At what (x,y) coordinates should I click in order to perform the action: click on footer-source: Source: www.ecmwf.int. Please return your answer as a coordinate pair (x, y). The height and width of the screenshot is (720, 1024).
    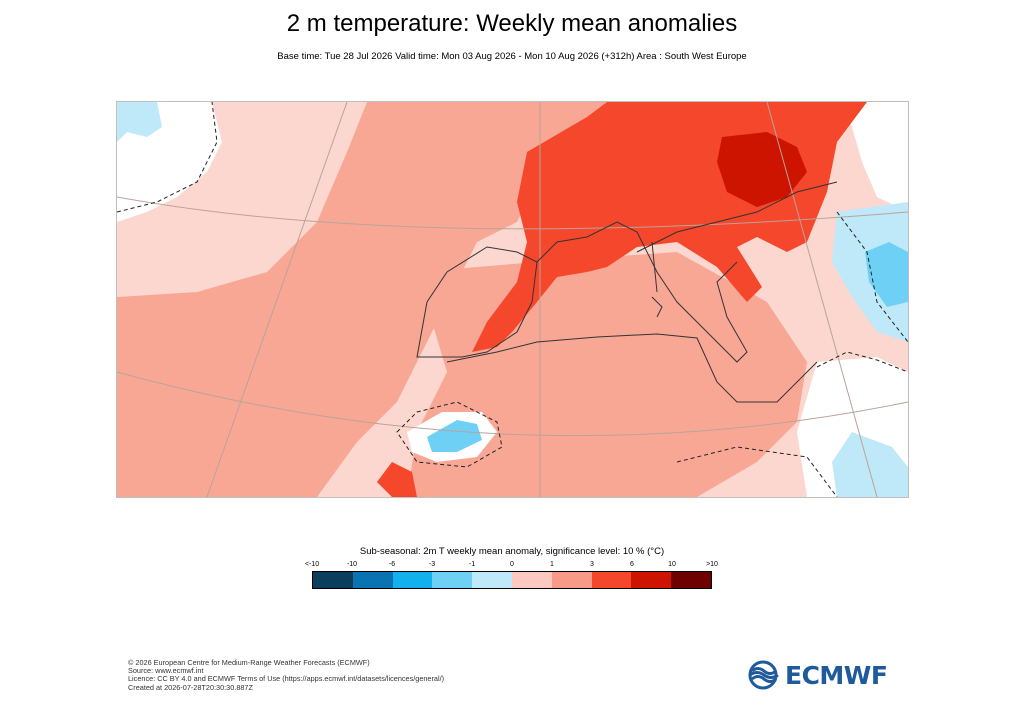
    Looking at the image, I should click on (166, 671).